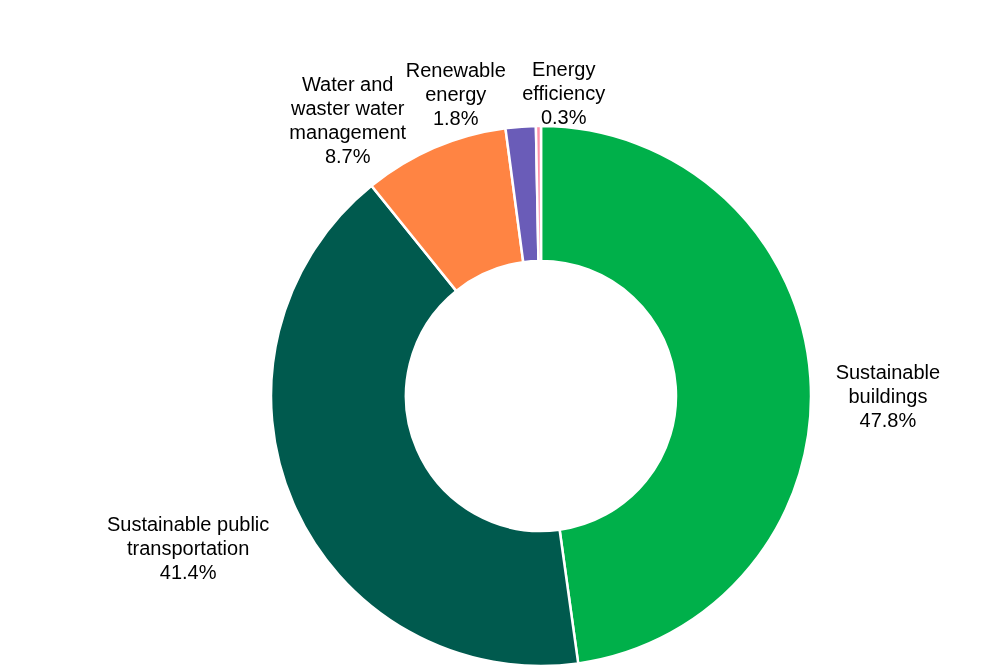  Describe the element at coordinates (348, 108) in the screenshot. I see `slice-label: Water and waster water management` at that location.